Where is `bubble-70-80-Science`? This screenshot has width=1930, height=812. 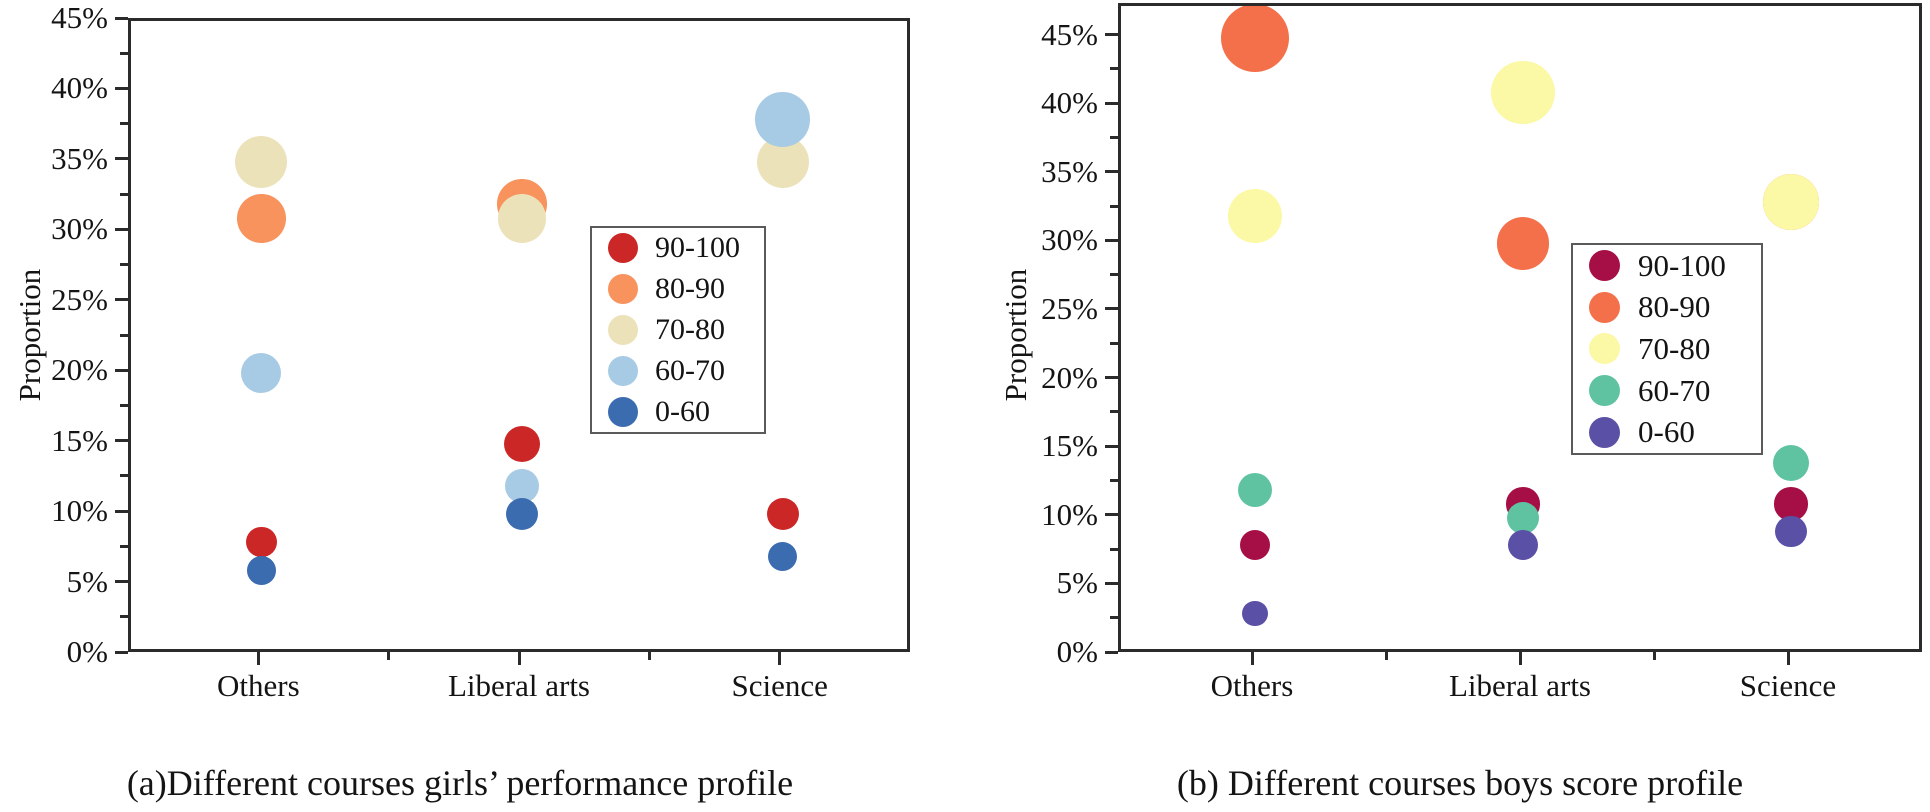
bubble-70-80-Science is located at coordinates (1791, 202).